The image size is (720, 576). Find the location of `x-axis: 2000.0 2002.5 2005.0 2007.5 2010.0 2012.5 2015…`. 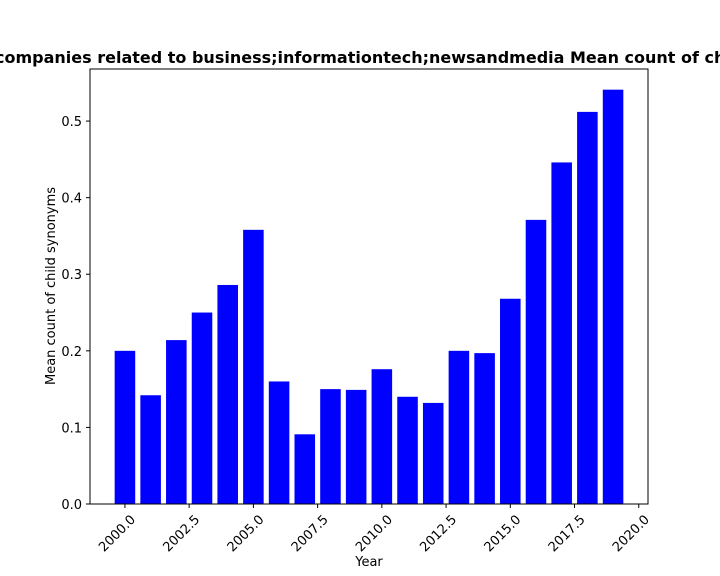

x-axis: 2000.0 2002.5 2005.0 2007.5 2010.0 2012.5 2015… is located at coordinates (374, 529).